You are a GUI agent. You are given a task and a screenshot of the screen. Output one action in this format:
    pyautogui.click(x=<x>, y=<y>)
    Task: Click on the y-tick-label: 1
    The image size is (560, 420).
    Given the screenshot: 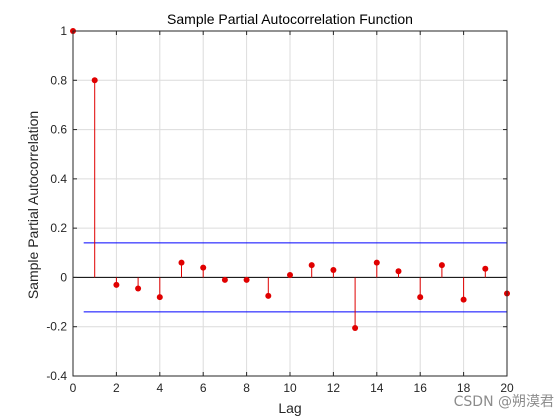 What is the action you would take?
    pyautogui.click(x=63, y=31)
    